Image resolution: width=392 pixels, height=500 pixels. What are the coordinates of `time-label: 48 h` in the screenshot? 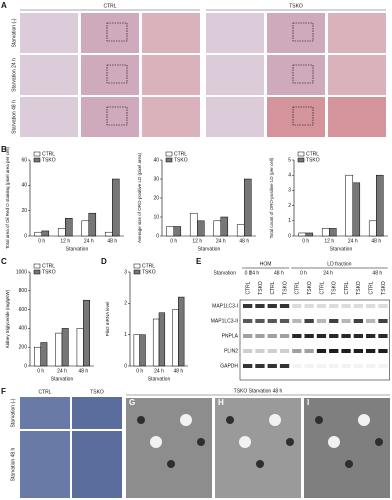 It's located at (279, 273).